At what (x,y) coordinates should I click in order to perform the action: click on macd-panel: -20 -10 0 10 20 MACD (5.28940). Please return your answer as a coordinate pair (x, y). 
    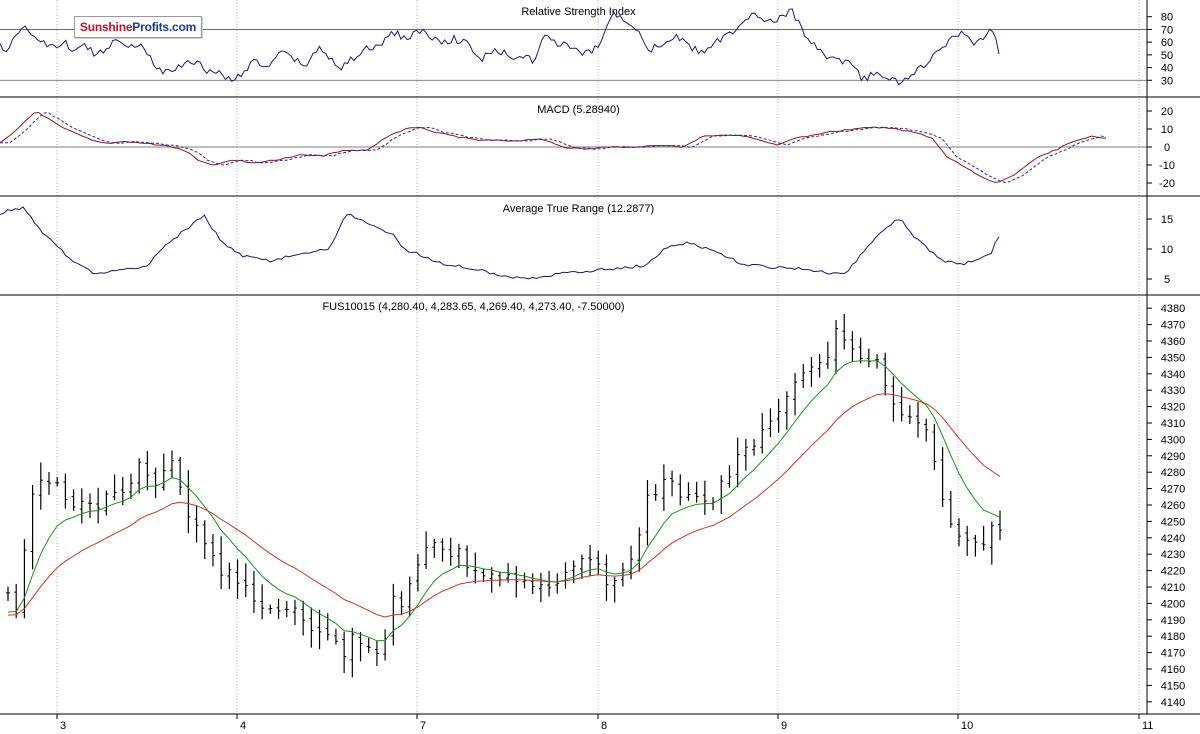
    Looking at the image, I should click on (587, 147).